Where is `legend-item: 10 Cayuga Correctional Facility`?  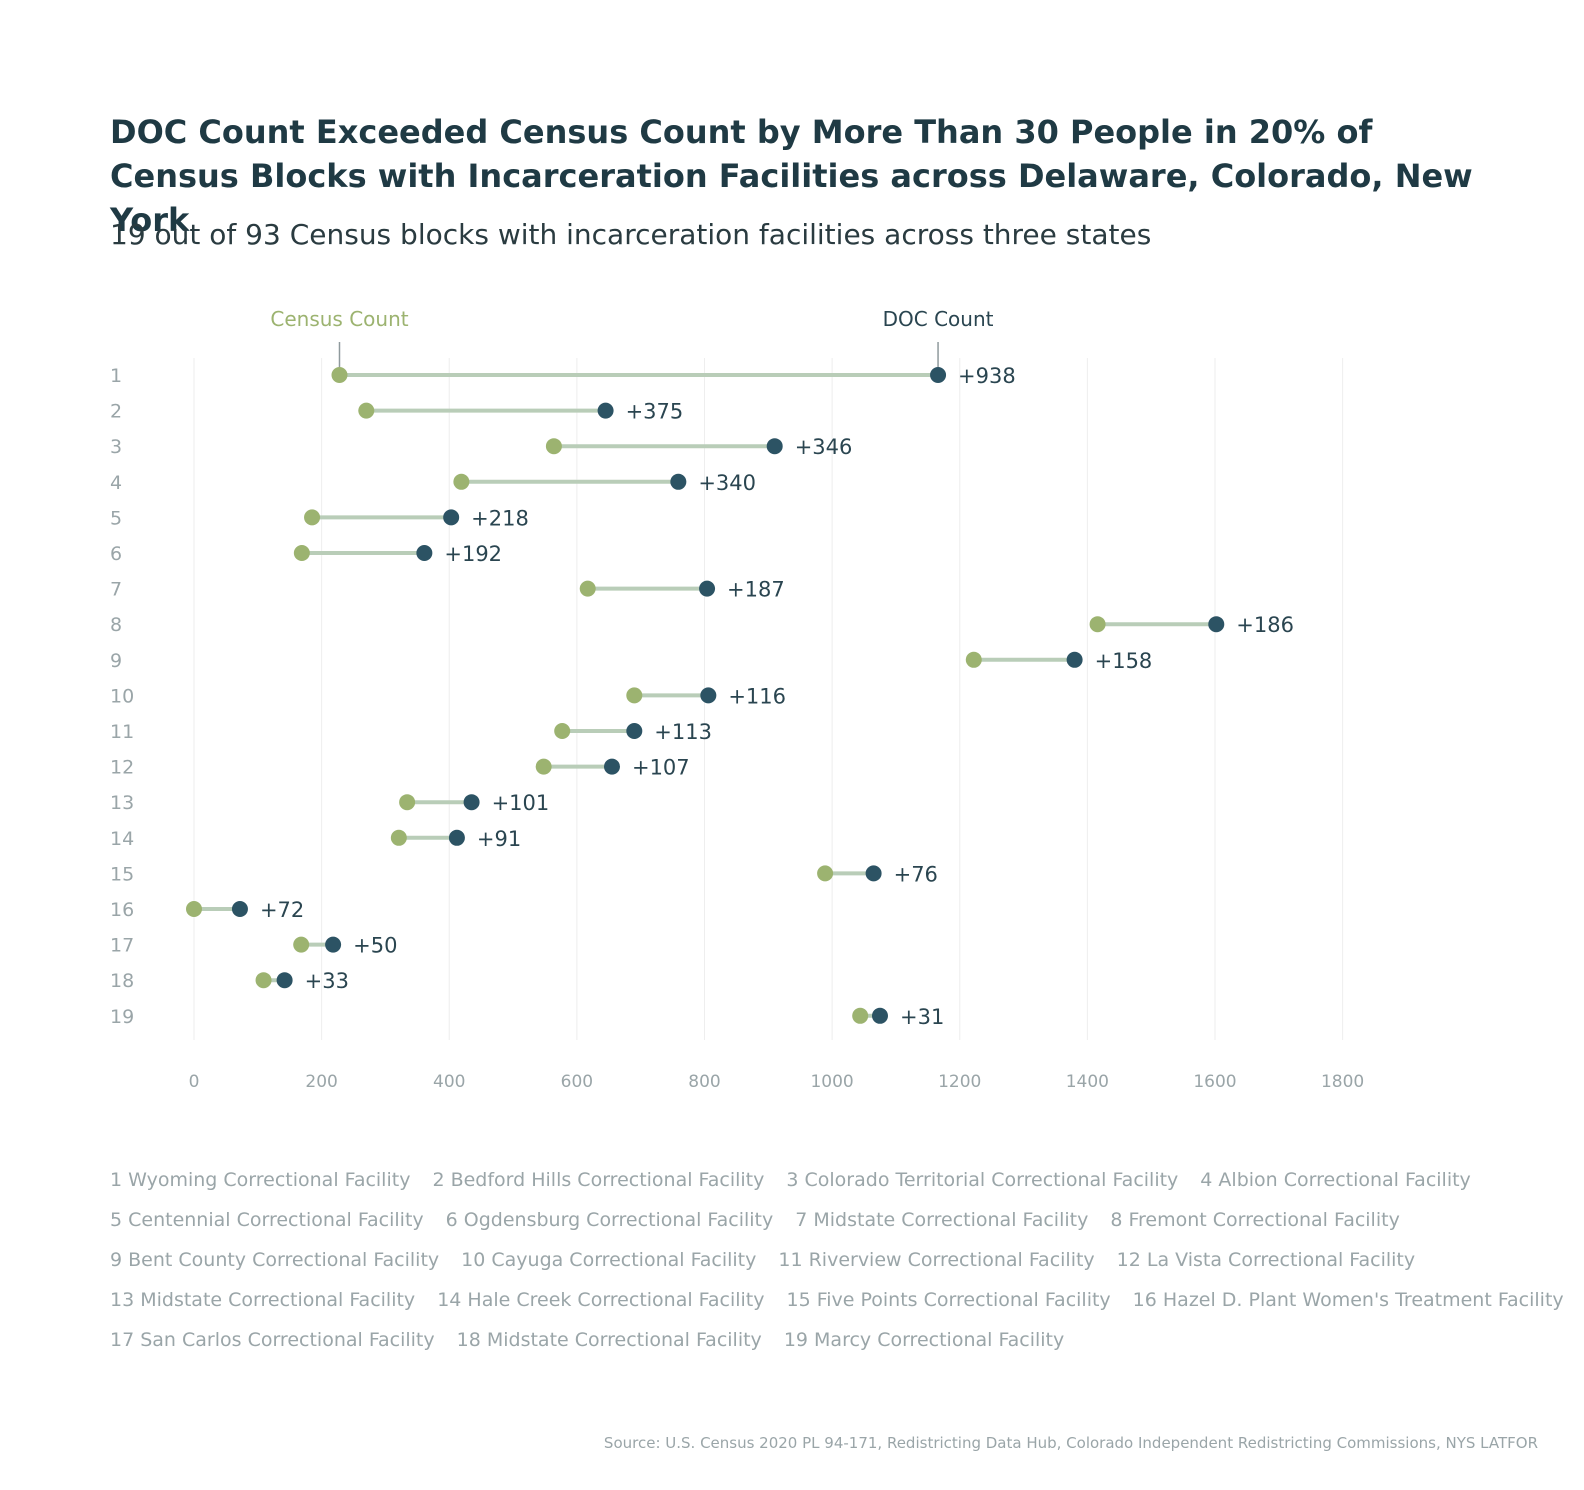
legend-item: 10 Cayuga Correctional Facility is located at coordinates (609, 1260).